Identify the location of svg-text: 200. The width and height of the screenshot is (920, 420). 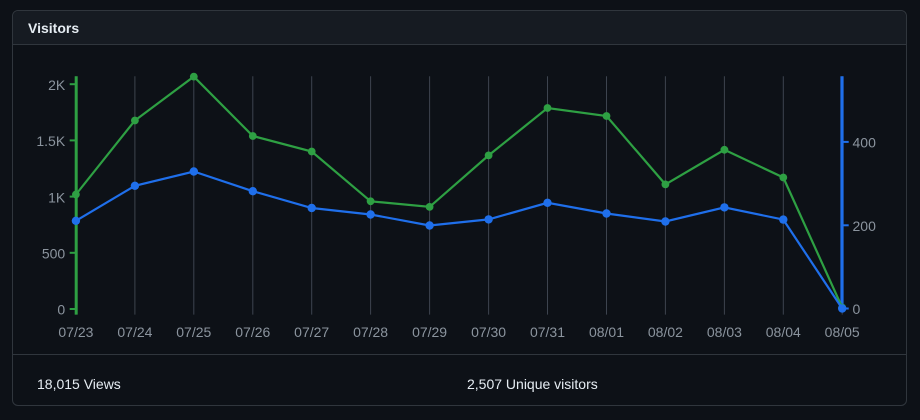
(865, 226).